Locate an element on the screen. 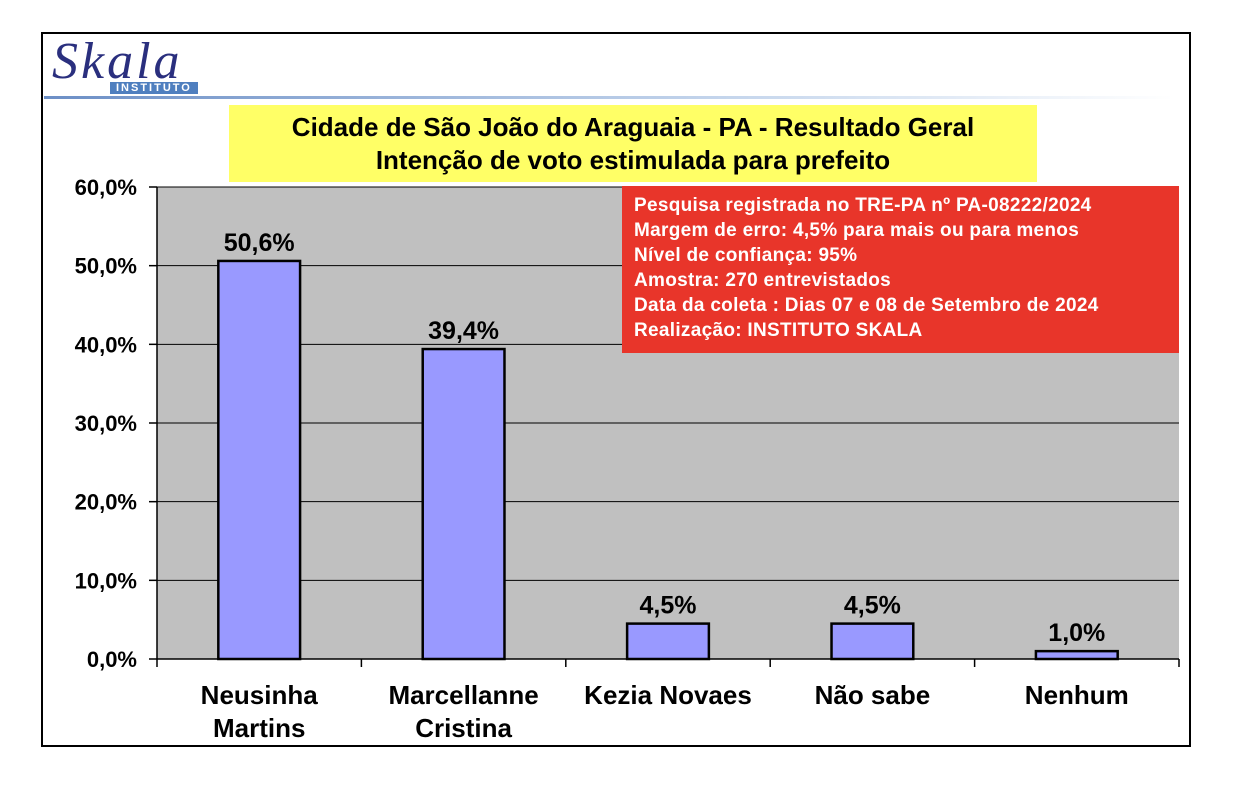 The width and height of the screenshot is (1246, 785). x-category-label-line: Kezia Novaes is located at coordinates (668, 695).